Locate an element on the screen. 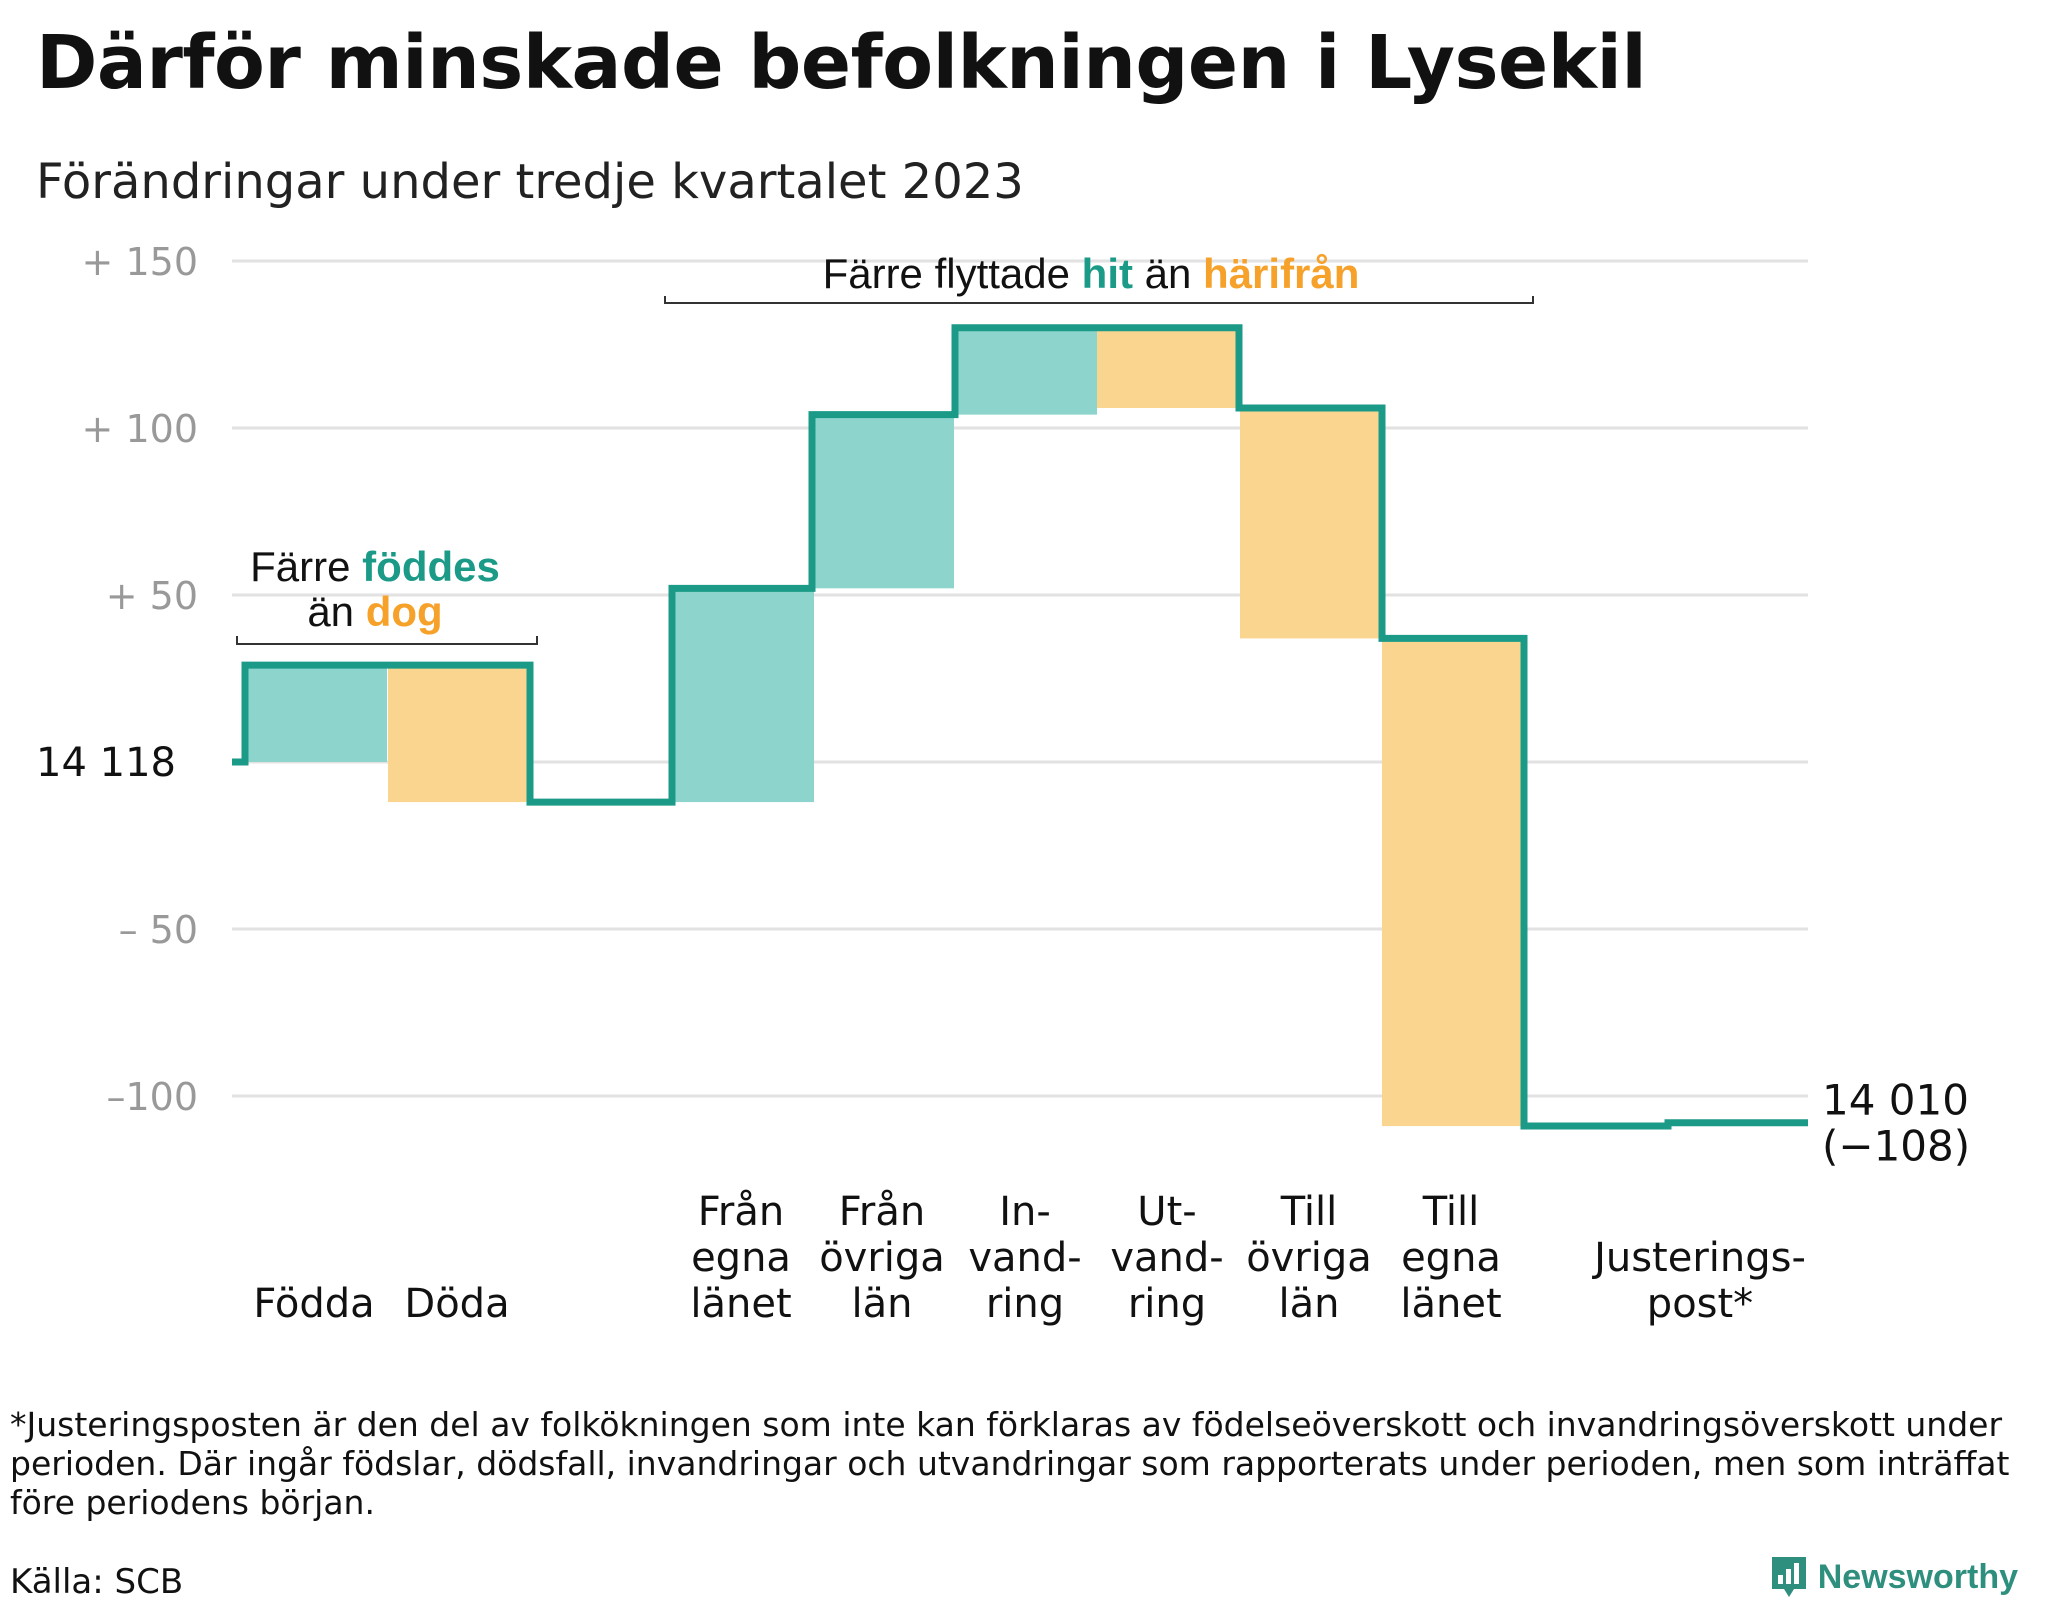 The image size is (2048, 1603). y-tick-label: + 50 is located at coordinates (152, 596).